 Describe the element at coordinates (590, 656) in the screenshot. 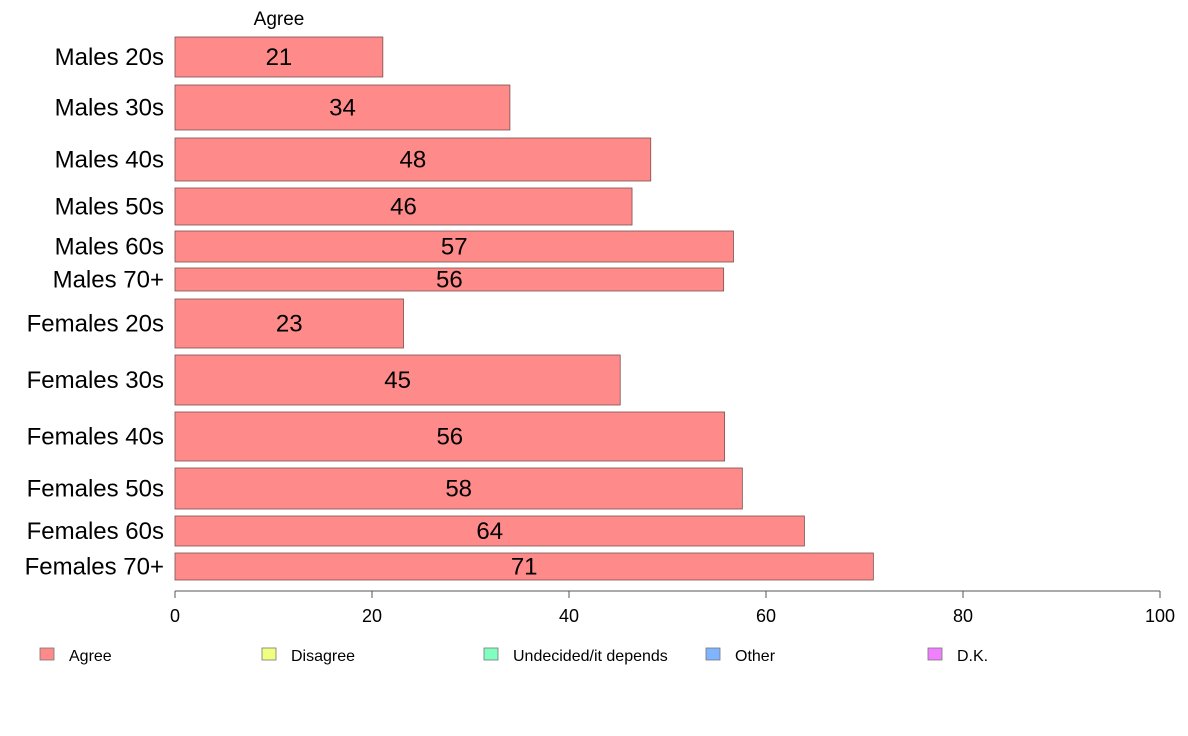

I see `legend-label: Undecided/it depends` at that location.